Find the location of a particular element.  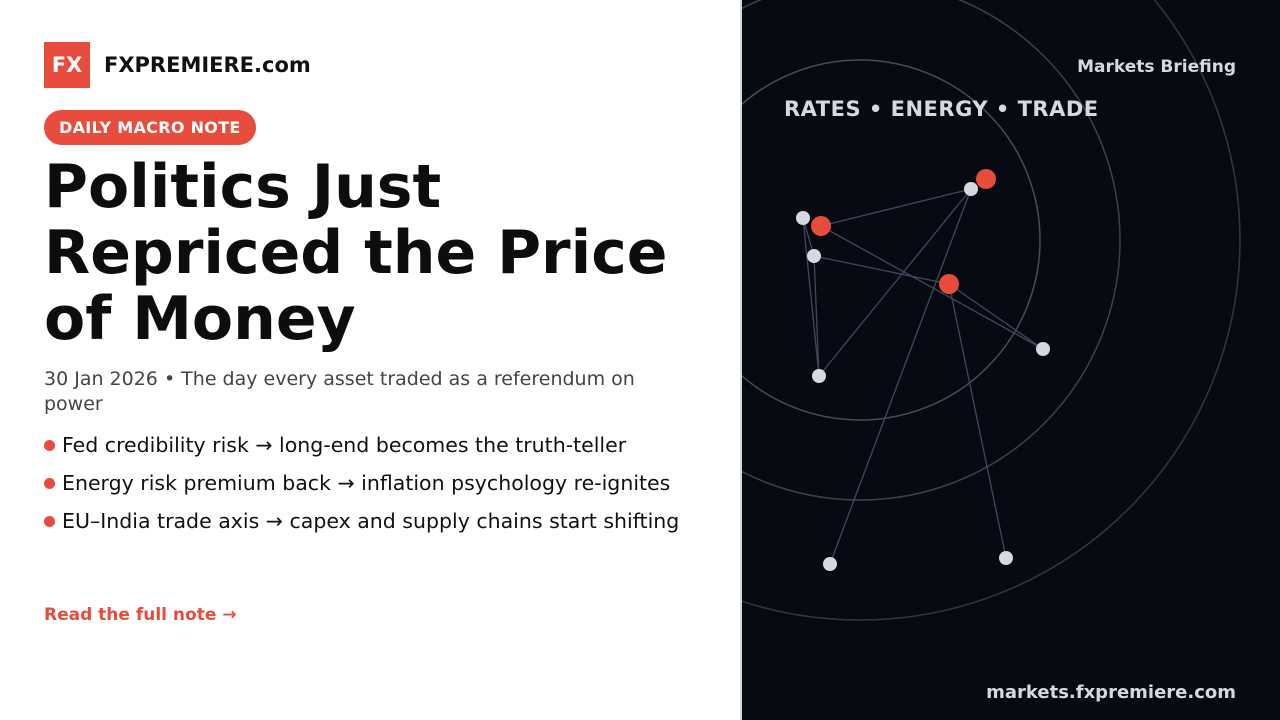

topic-tags: RATES • ENERGY • TRADE is located at coordinates (941, 109).